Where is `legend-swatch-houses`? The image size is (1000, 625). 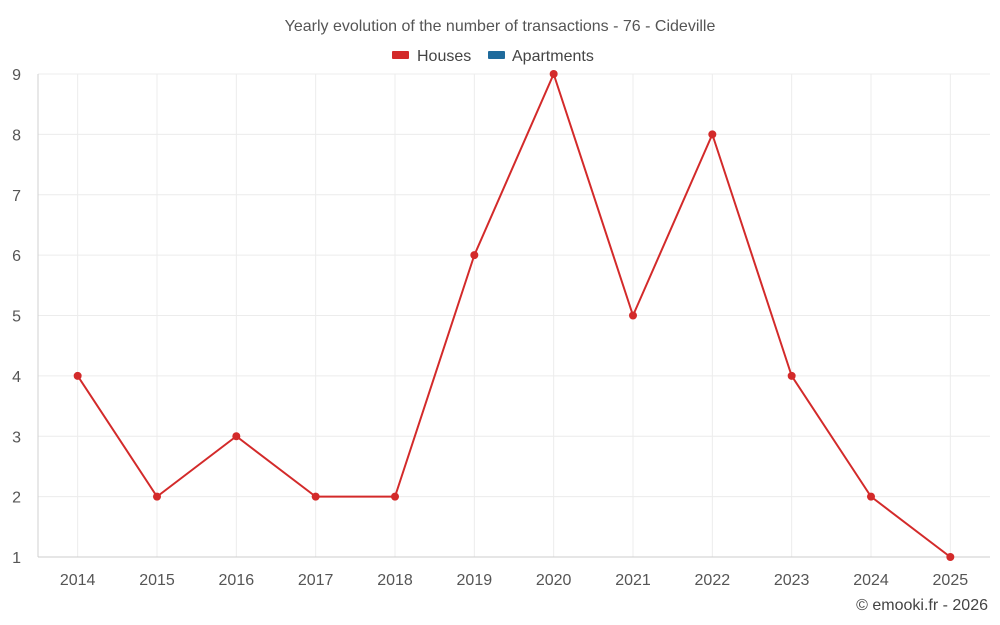
legend-swatch-houses is located at coordinates (400, 55).